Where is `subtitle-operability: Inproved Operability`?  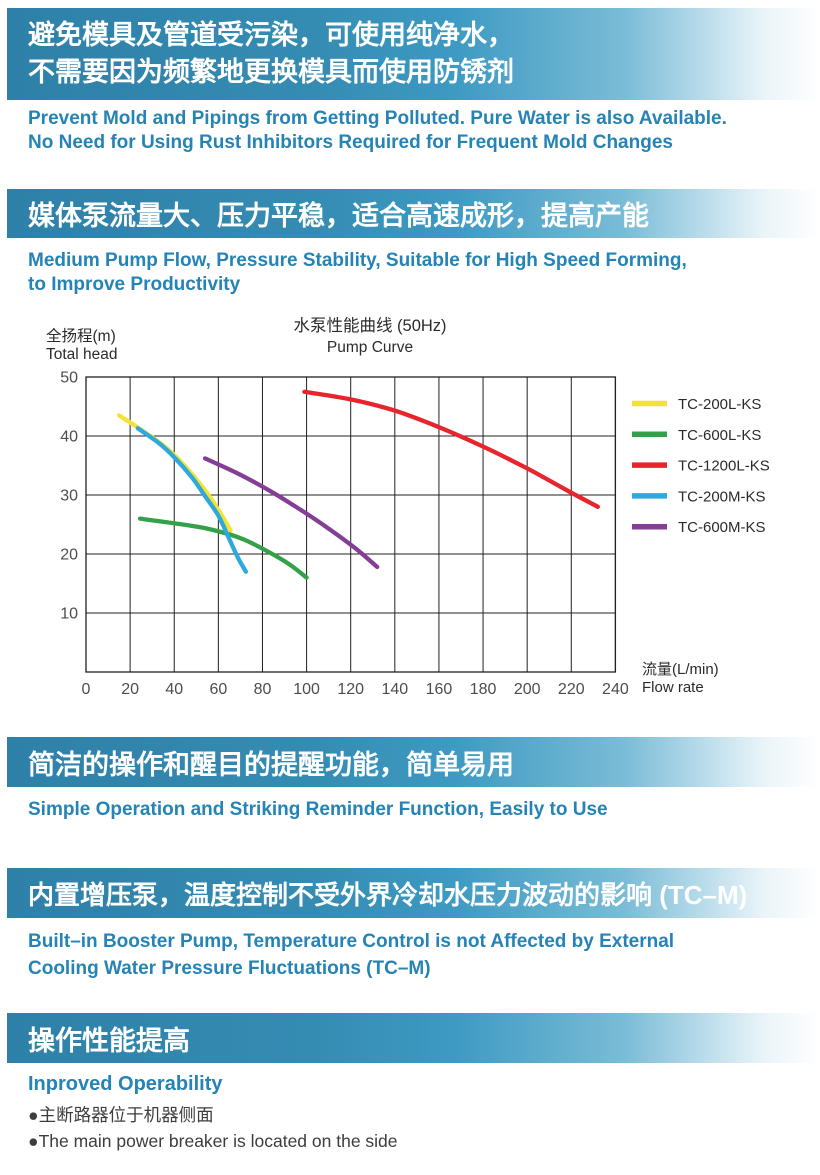
subtitle-operability: Inproved Operability is located at coordinates (419, 1084).